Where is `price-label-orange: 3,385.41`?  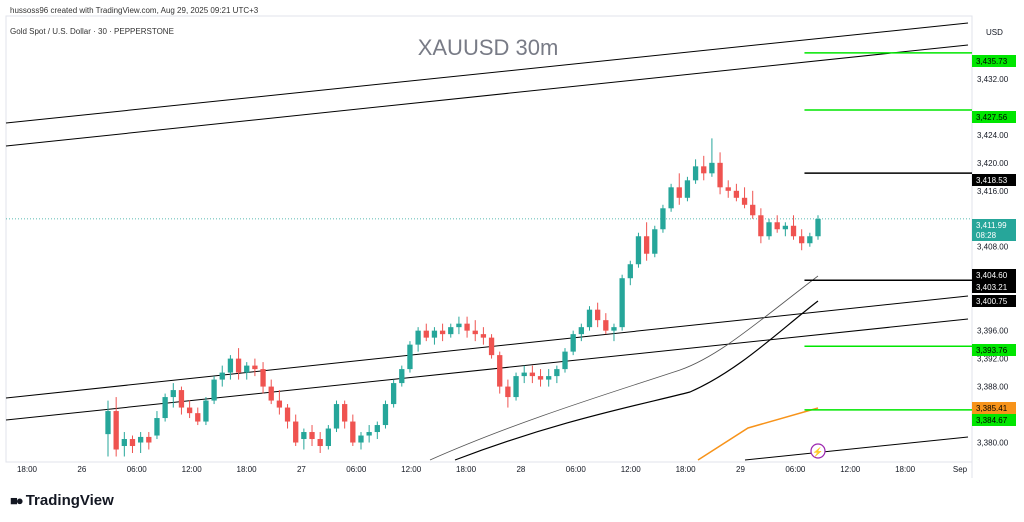
price-label-orange: 3,385.41 is located at coordinates (994, 408).